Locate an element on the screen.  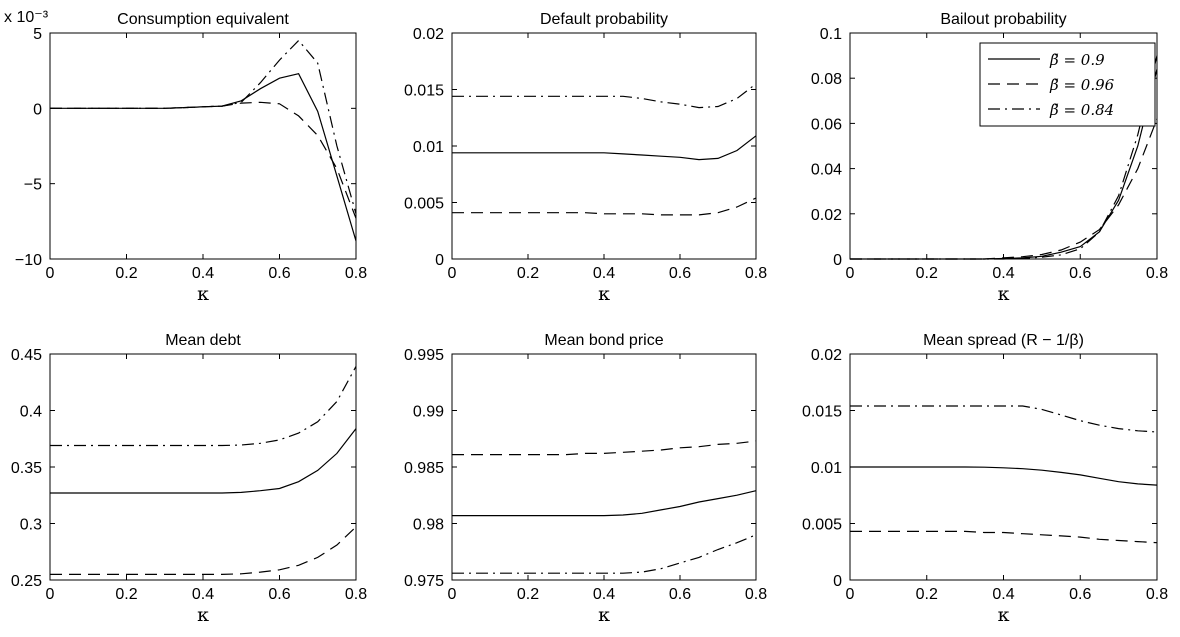
y-tick-label: 0.98 is located at coordinates (428, 525).